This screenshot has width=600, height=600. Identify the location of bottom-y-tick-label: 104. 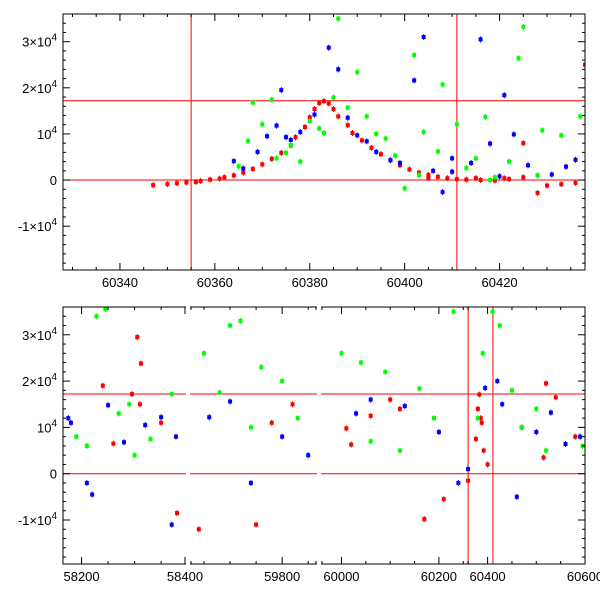
(47, 426).